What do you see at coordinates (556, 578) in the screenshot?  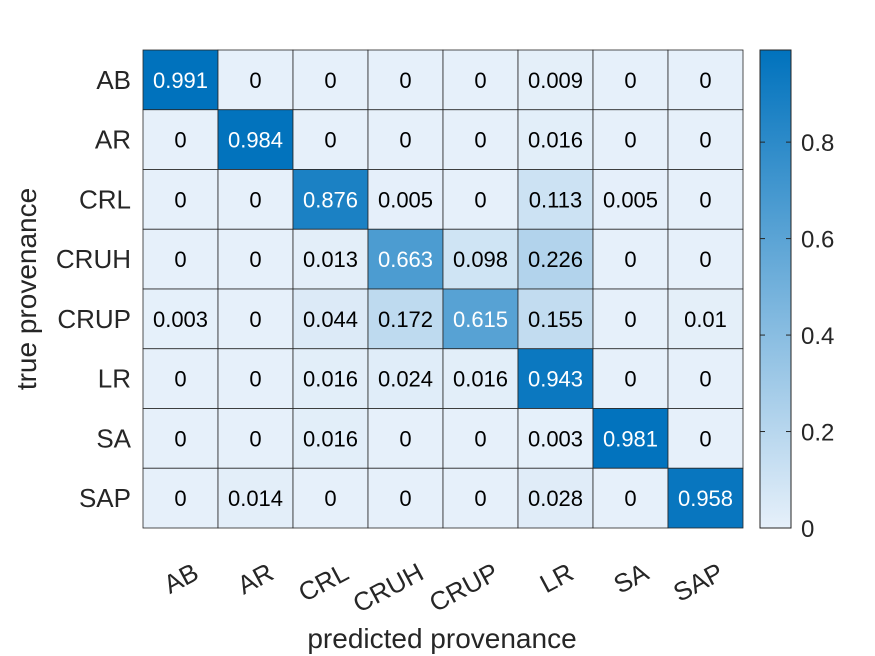 I see `x-tick-label: LR` at bounding box center [556, 578].